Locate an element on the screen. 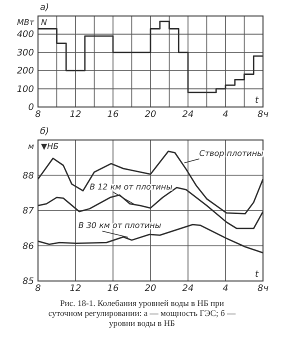  chart-title: а) is located at coordinates (45, 8).